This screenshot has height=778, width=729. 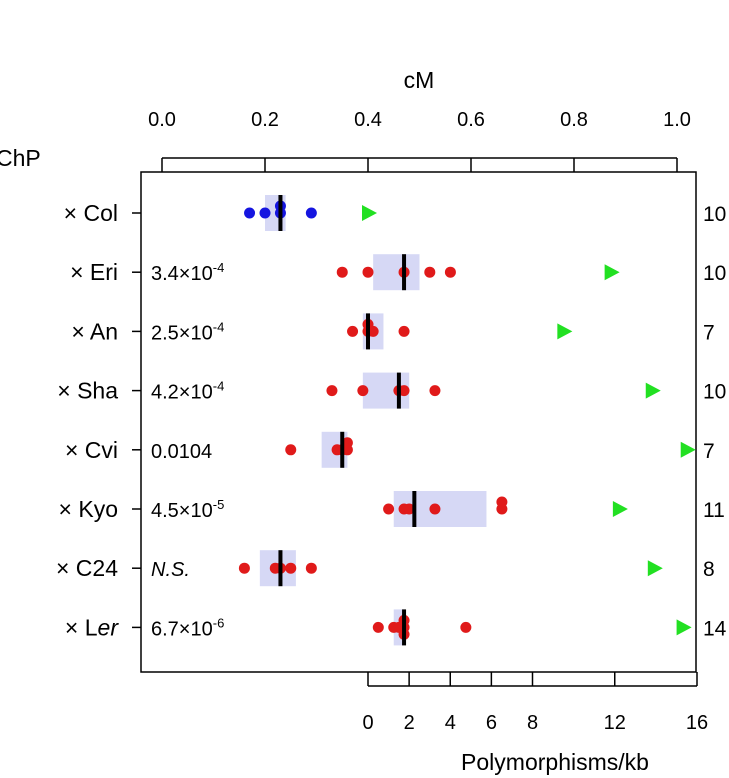 I want to click on row-label-text: × An, so click(x=94, y=331).